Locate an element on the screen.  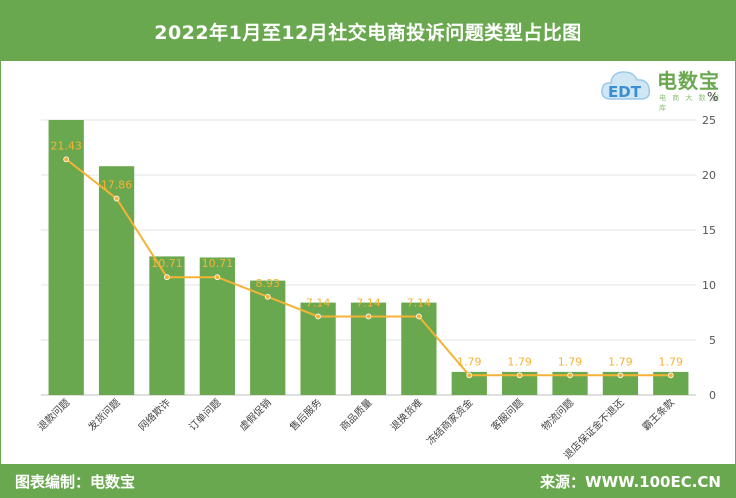
x-tick-label: 网络欺诈 is located at coordinates (154, 414).